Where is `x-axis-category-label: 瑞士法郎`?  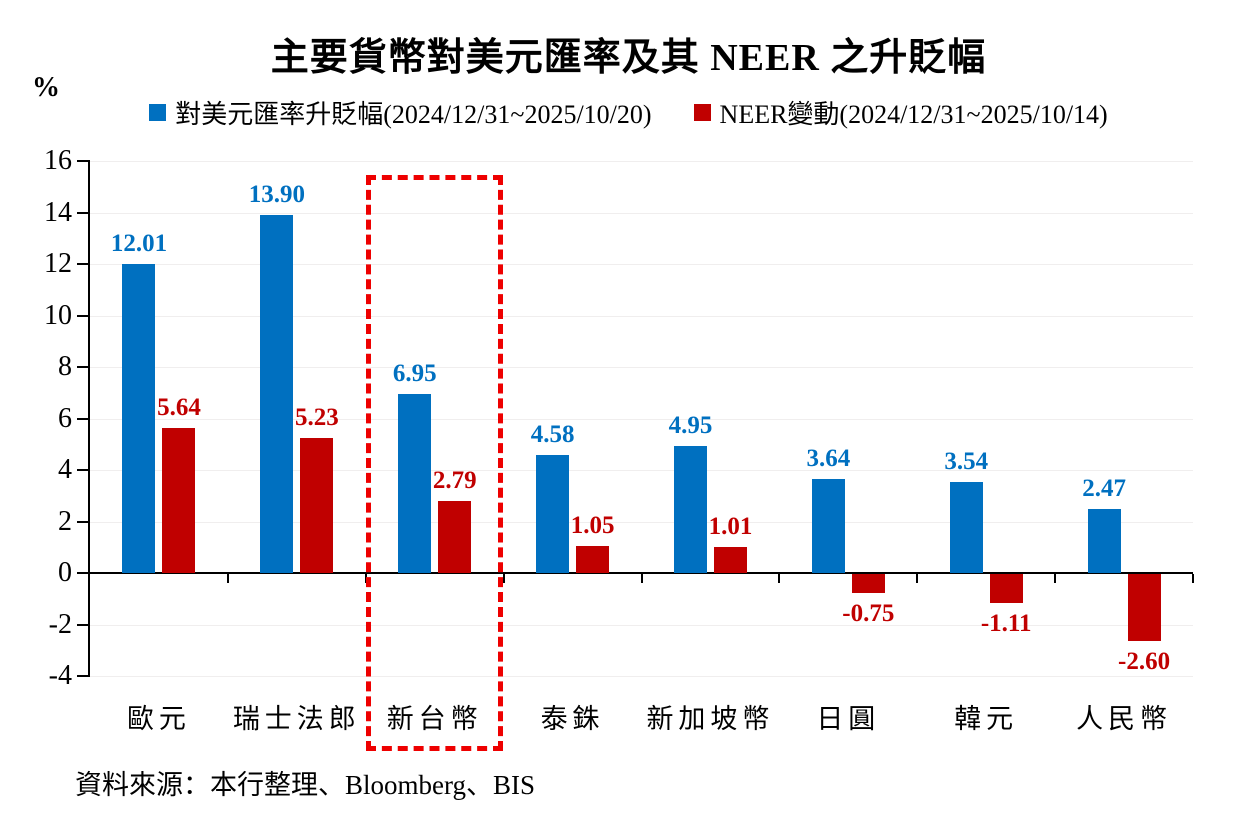
x-axis-category-label: 瑞士法郎 is located at coordinates (296, 719).